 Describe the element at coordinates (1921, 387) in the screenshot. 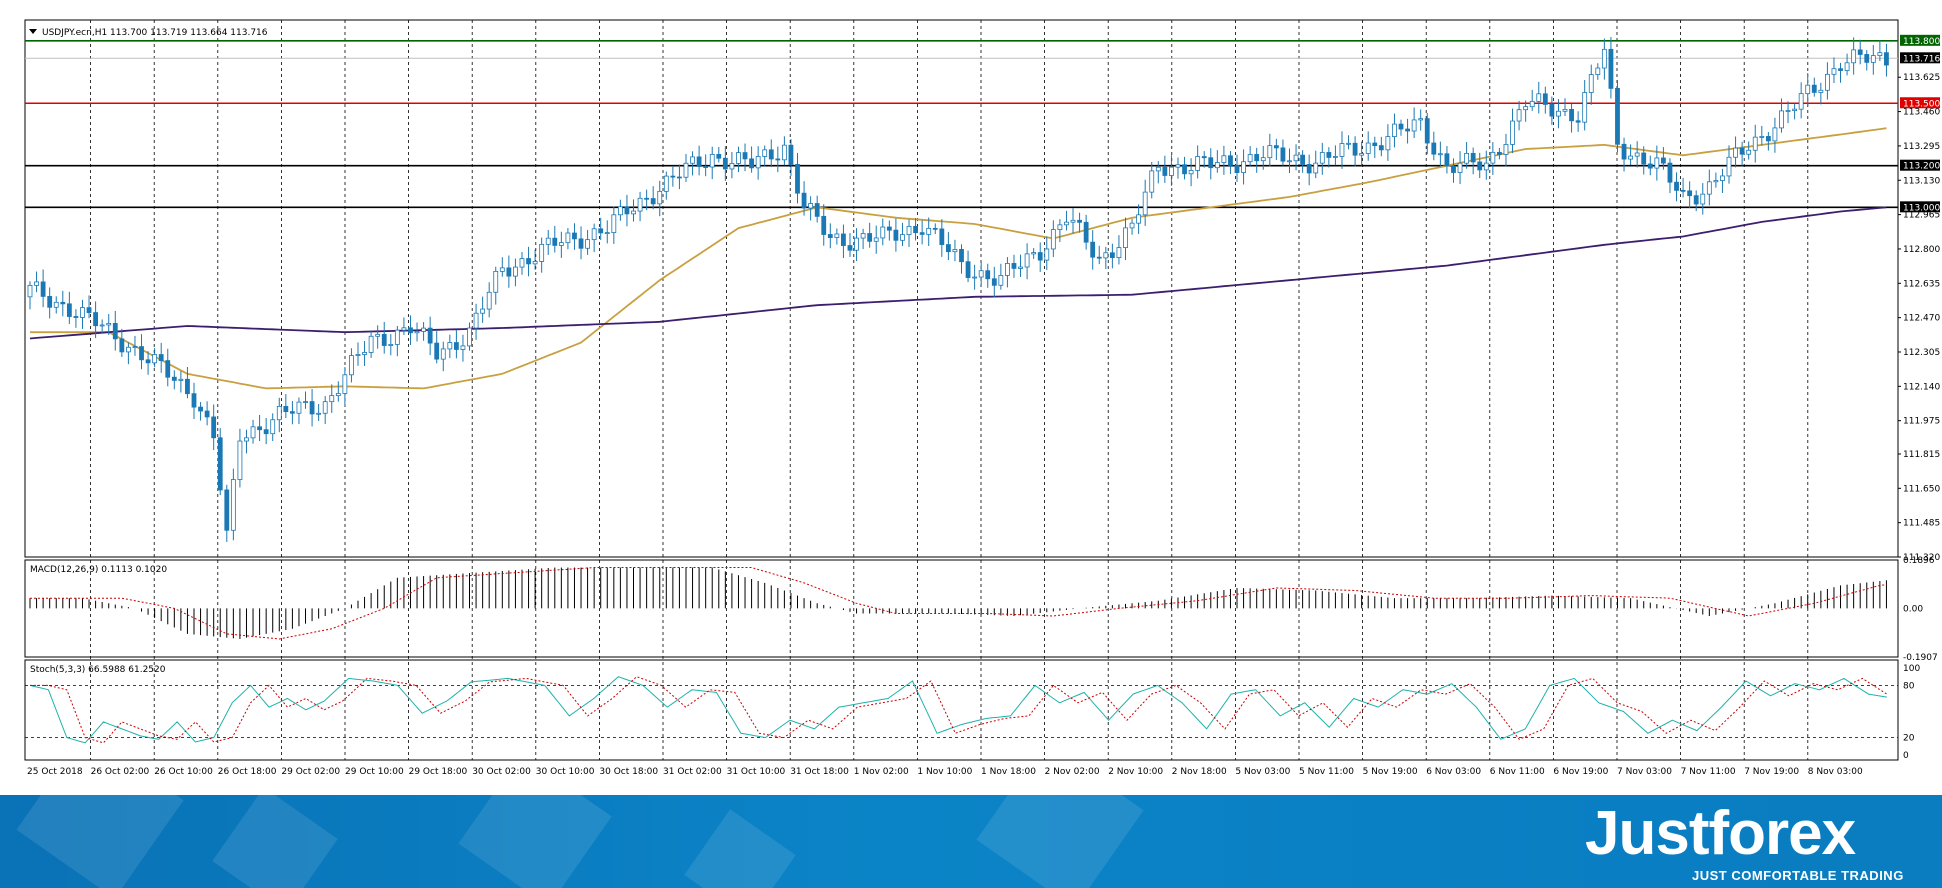

I see `price-tick-label: 112.140` at that location.